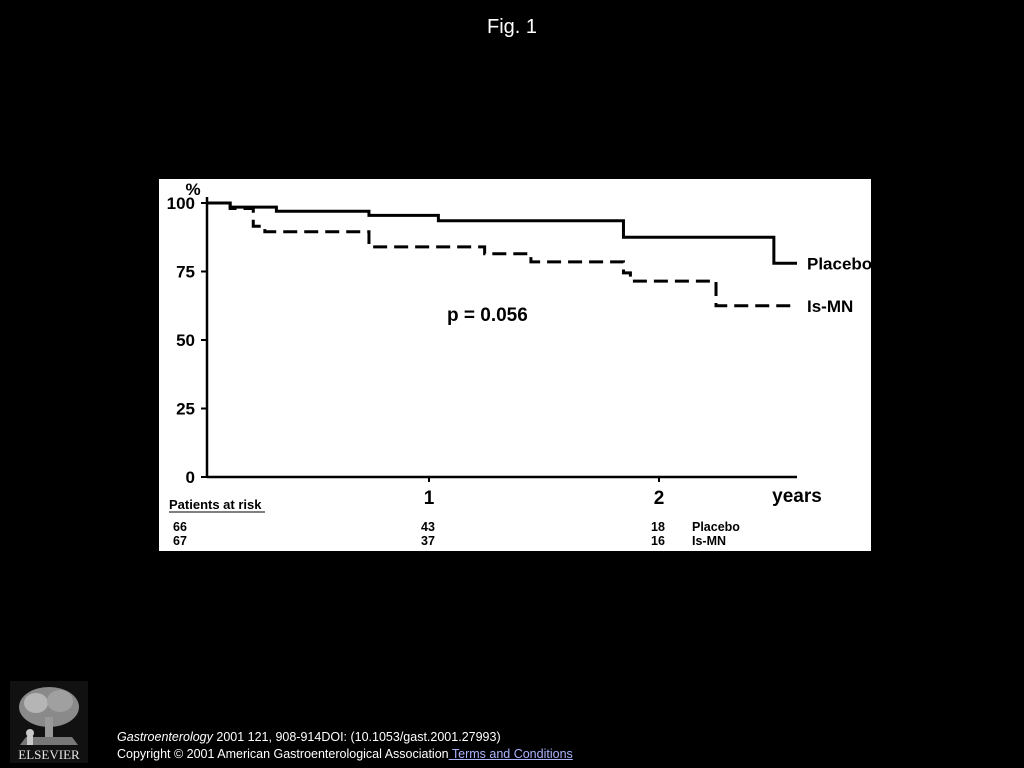  Describe the element at coordinates (190, 477) in the screenshot. I see `y-tick-label: 0` at that location.